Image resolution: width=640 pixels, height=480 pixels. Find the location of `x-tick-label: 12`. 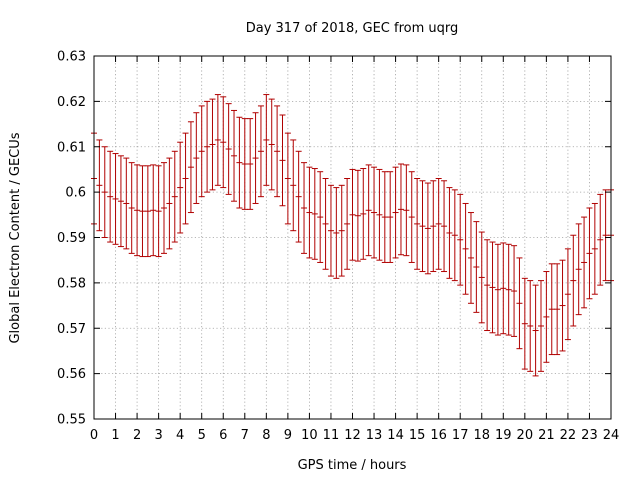

x-tick-label: 12 is located at coordinates (352, 435).